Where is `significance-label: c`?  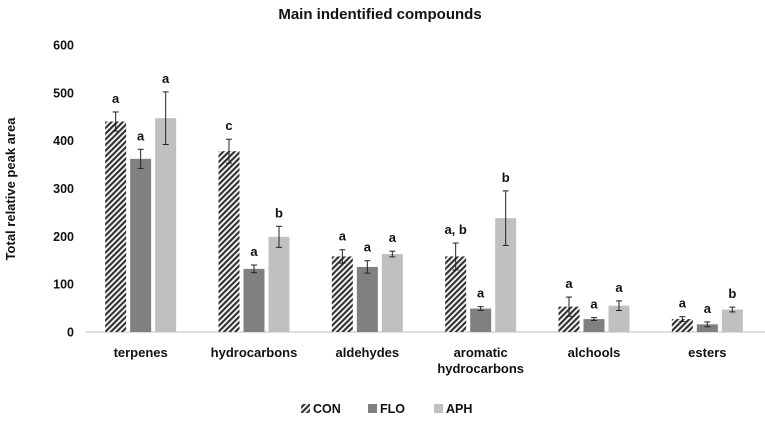
significance-label: c is located at coordinates (228, 125).